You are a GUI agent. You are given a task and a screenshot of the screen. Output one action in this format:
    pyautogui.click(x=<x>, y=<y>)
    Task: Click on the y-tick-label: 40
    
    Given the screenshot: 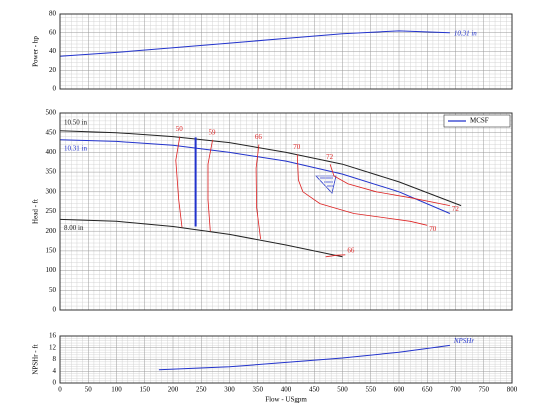 What is the action you would take?
    pyautogui.click(x=53, y=51)
    